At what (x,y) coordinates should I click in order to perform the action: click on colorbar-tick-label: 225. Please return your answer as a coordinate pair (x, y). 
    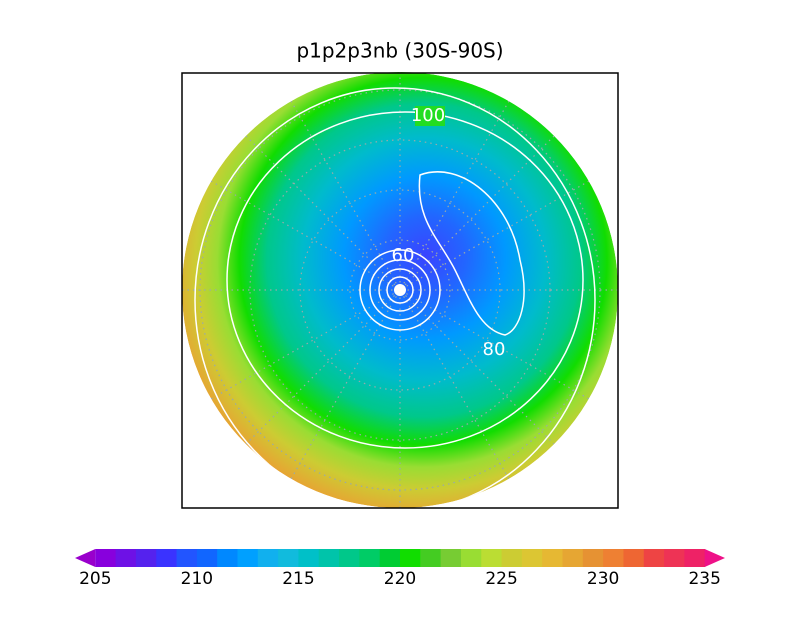
    Looking at the image, I should click on (501, 579).